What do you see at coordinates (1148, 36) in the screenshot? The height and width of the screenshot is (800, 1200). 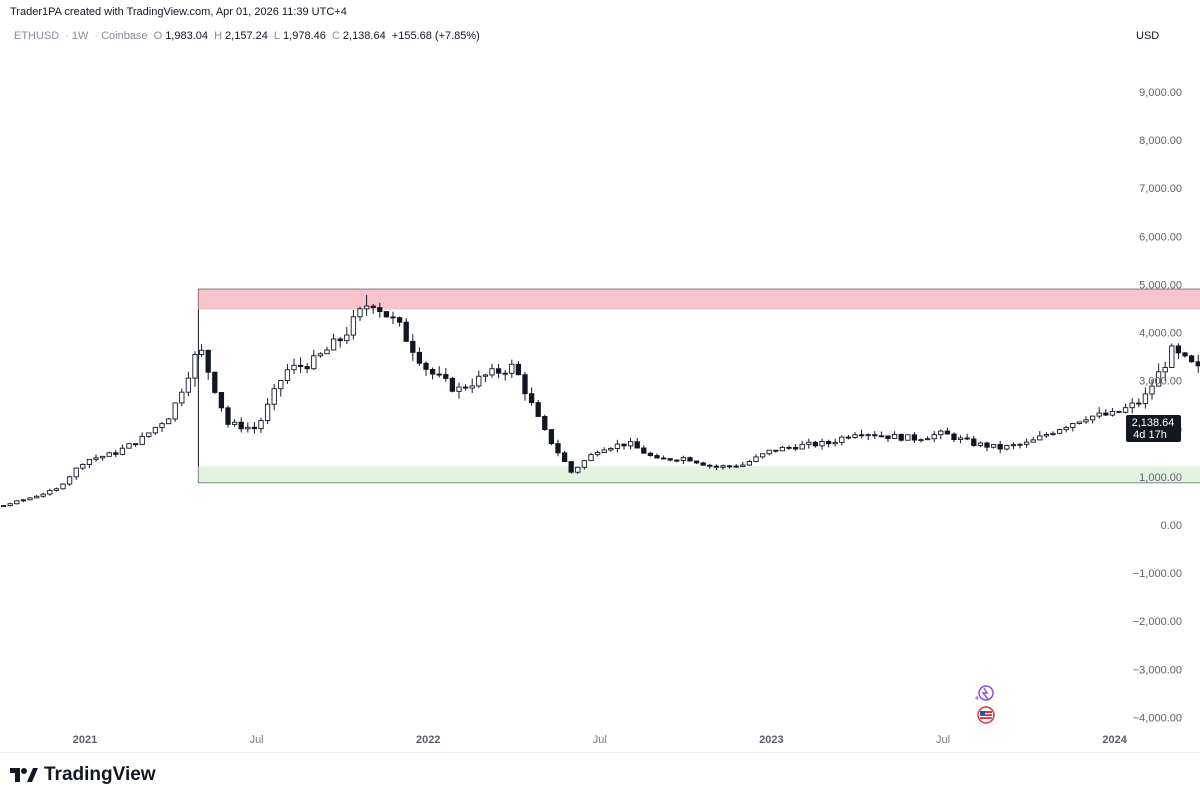 I see `currency-label: USD` at bounding box center [1148, 36].